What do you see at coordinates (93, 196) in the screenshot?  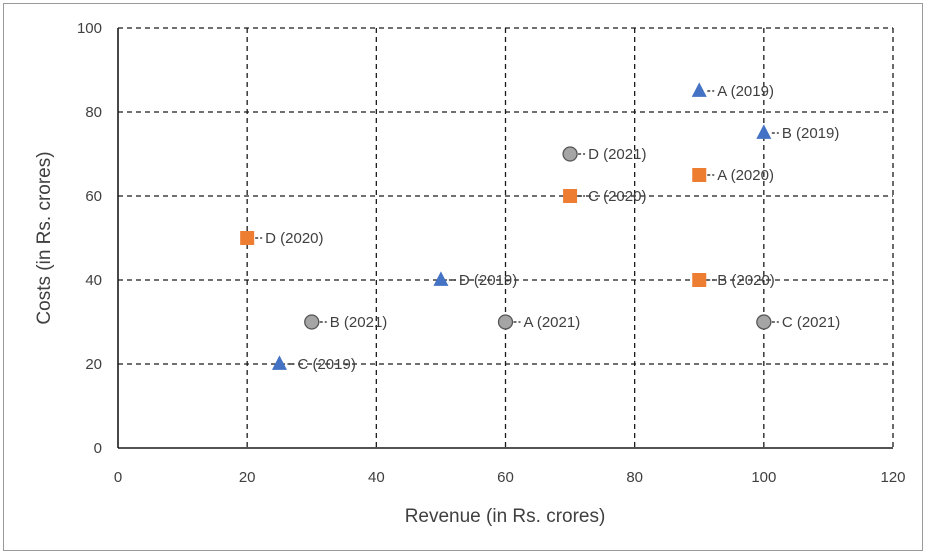 I see `y-tick-label-60: 60` at bounding box center [93, 196].